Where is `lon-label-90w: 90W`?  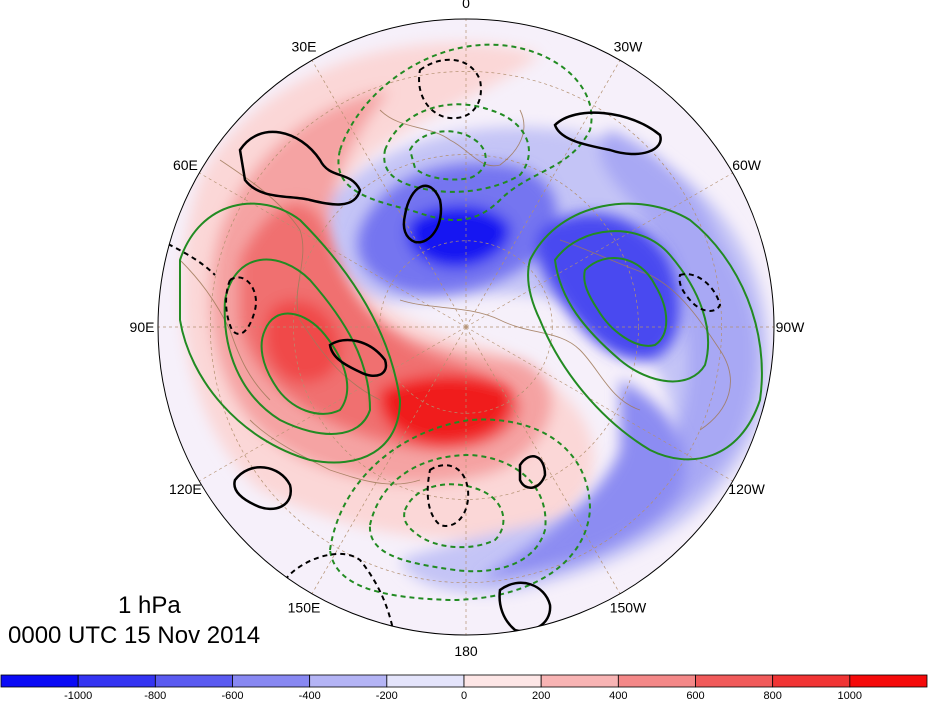 lon-label-90w: 90W is located at coordinates (791, 327).